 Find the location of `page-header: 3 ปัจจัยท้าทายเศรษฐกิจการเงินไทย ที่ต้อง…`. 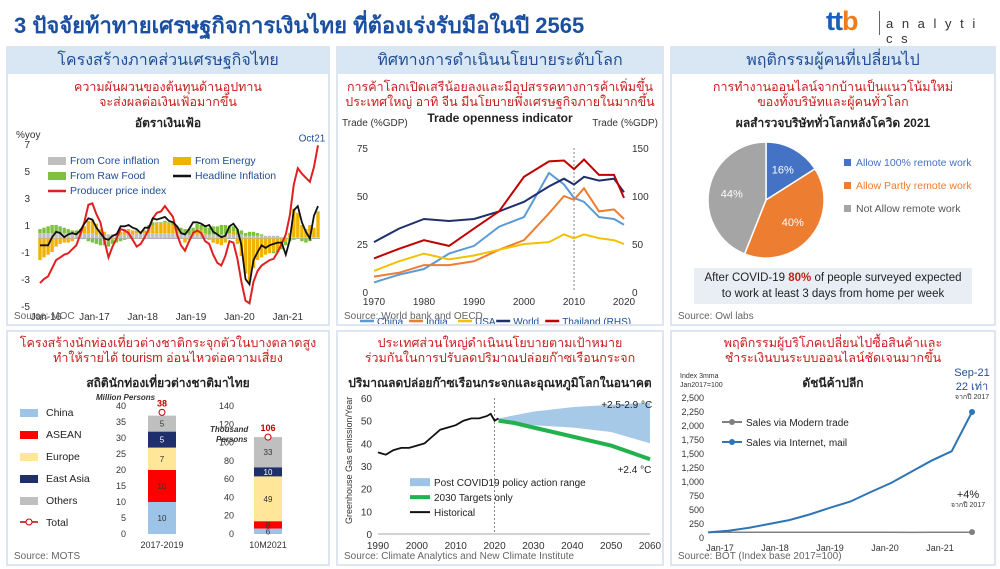

page-header: 3 ปัจจัยท้าทายเศรษฐกิจการเงินไทย ที่ต้อง… is located at coordinates (500, 23).